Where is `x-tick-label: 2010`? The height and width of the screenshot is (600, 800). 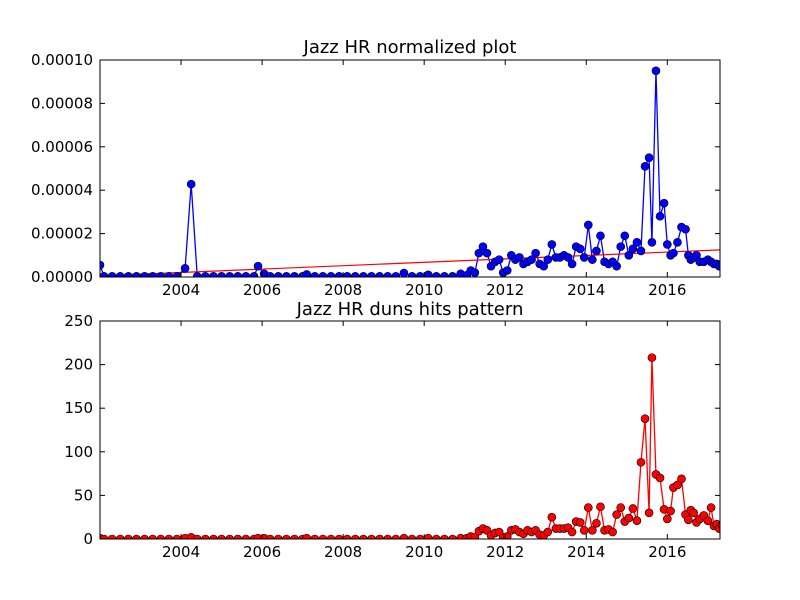
x-tick-label: 2010 is located at coordinates (424, 552).